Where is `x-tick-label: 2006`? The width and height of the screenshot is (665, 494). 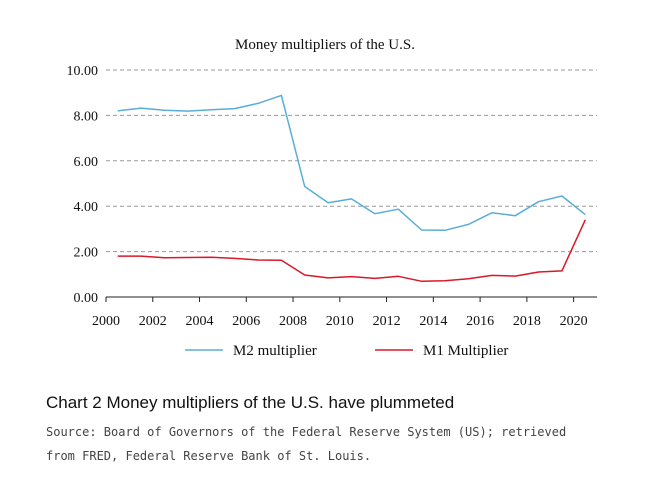 x-tick-label: 2006 is located at coordinates (246, 321).